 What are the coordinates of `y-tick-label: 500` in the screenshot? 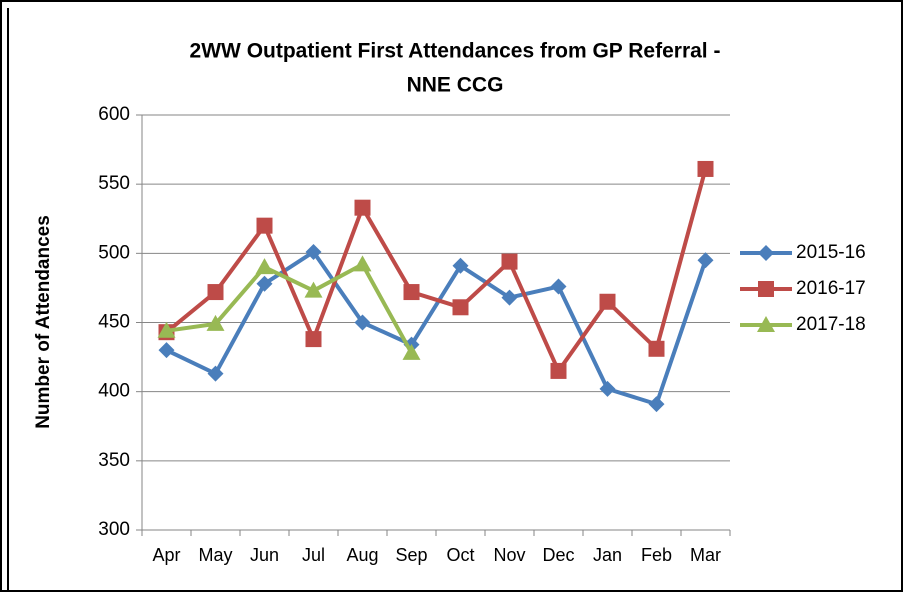 It's located at (114, 252).